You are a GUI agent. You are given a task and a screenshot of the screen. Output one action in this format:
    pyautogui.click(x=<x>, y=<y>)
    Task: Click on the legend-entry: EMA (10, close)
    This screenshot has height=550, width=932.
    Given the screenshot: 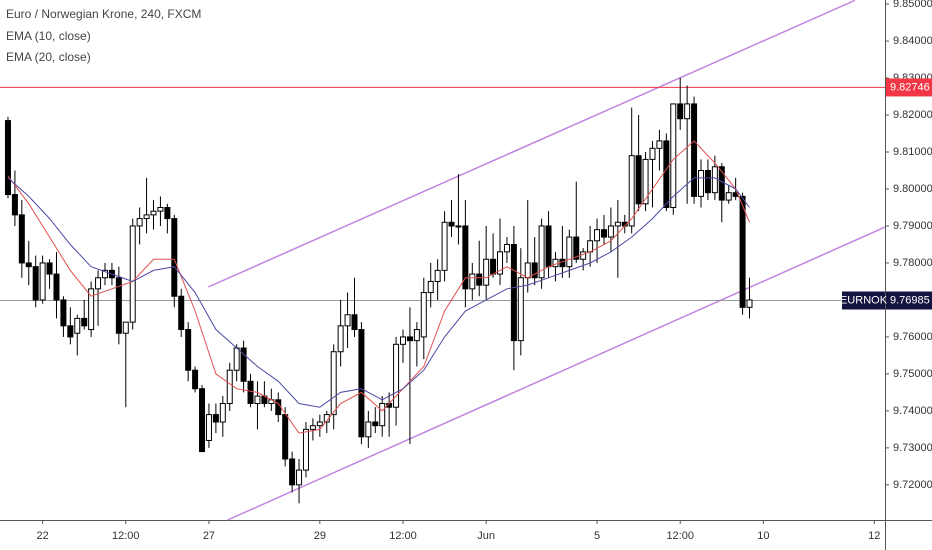 What is the action you would take?
    pyautogui.click(x=48, y=36)
    